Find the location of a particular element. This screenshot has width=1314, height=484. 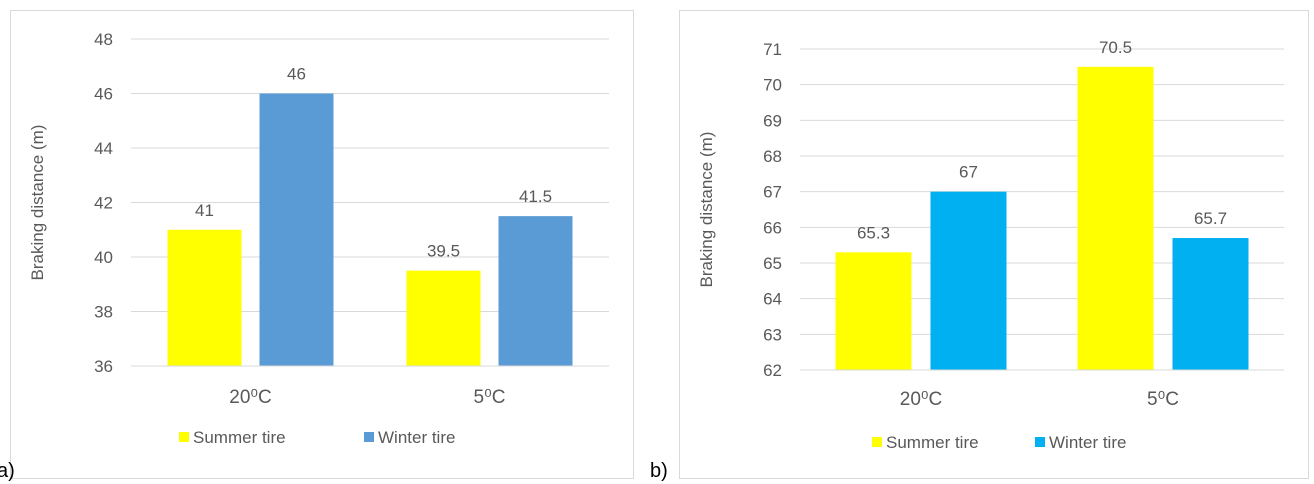

y-tick-label: 46 is located at coordinates (103, 94).